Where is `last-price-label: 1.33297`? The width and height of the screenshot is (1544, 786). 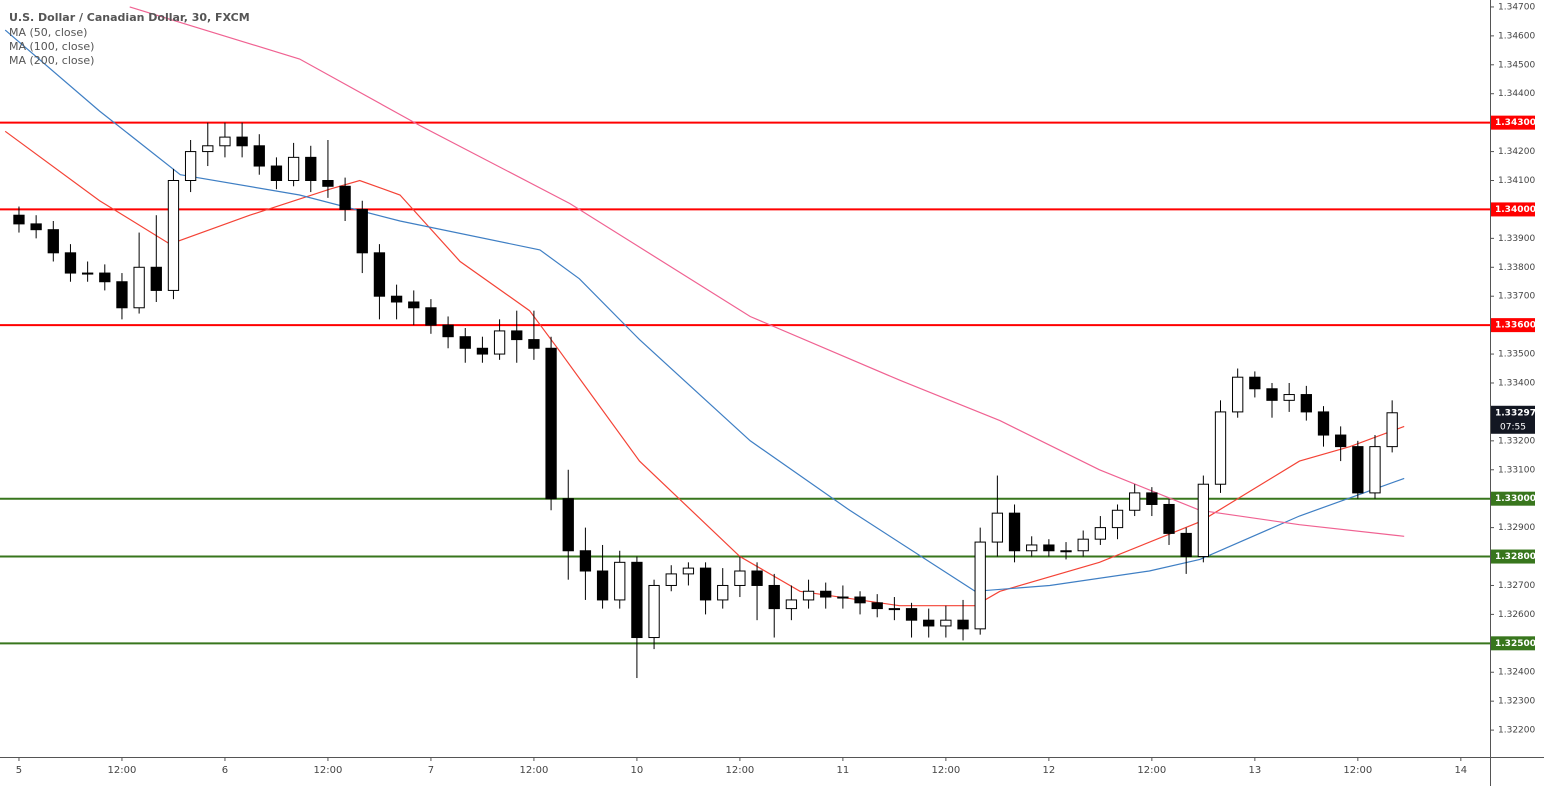 last-price-label: 1.33297 is located at coordinates (1515, 413).